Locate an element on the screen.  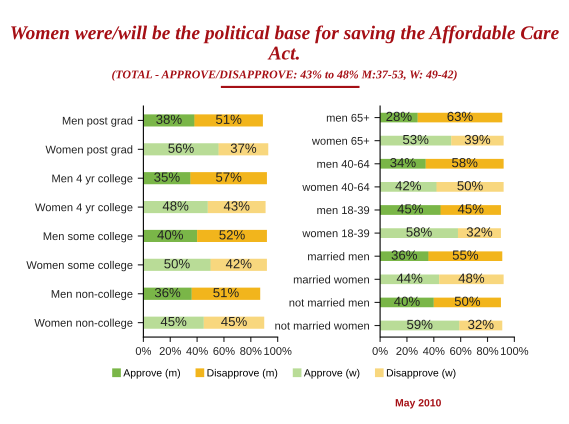
y-tick-label: Men non-college is located at coordinates (92, 295).